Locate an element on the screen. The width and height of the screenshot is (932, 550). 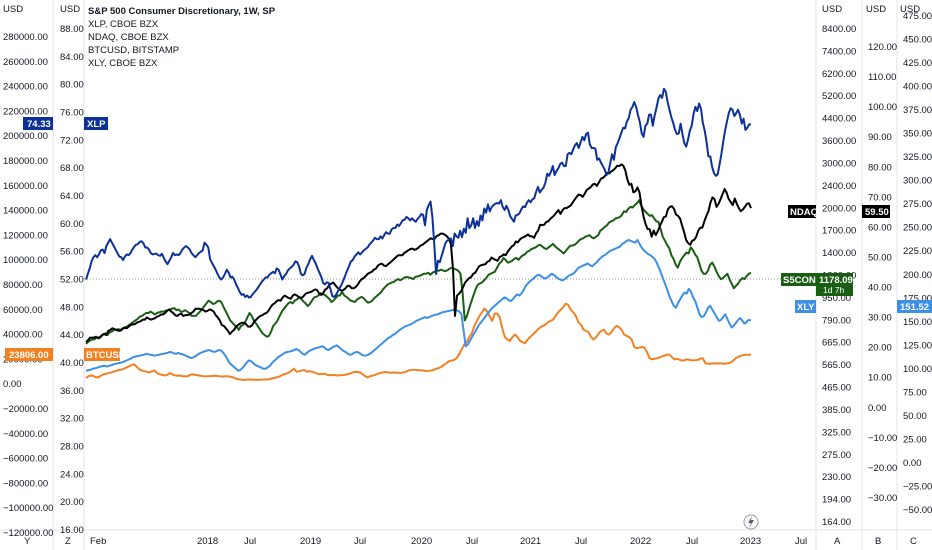
tick-xlp-8: 56.00 is located at coordinates (72, 252).